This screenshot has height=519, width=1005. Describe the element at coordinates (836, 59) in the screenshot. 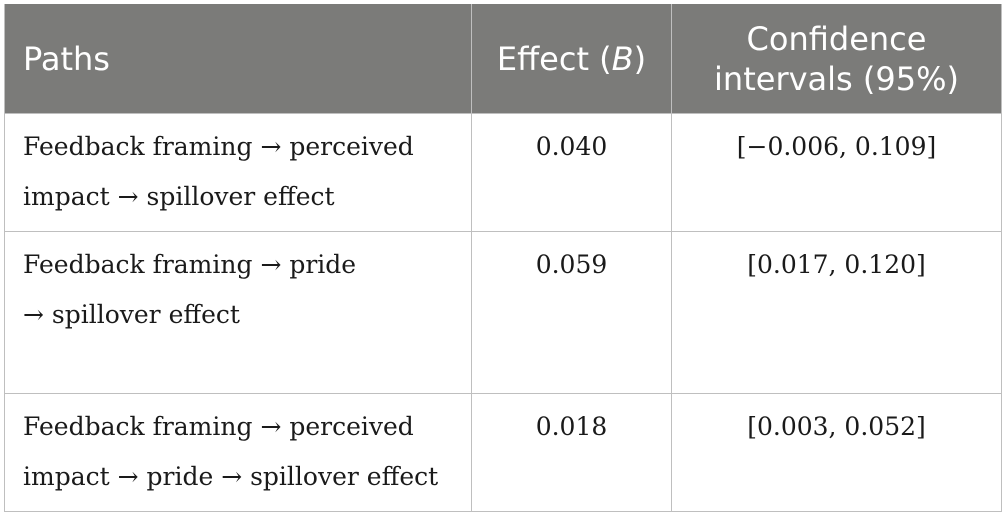

I see `header-confidence-intervals: Confidence intervals (95%)` at that location.